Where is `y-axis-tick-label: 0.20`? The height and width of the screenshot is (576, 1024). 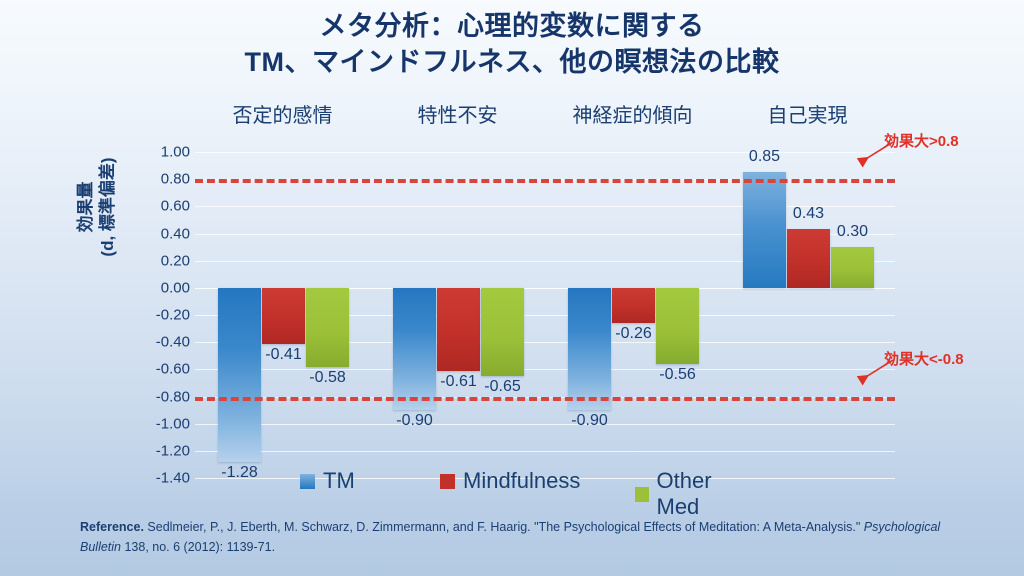
y-axis-tick-label: 0.20 is located at coordinates (175, 261).